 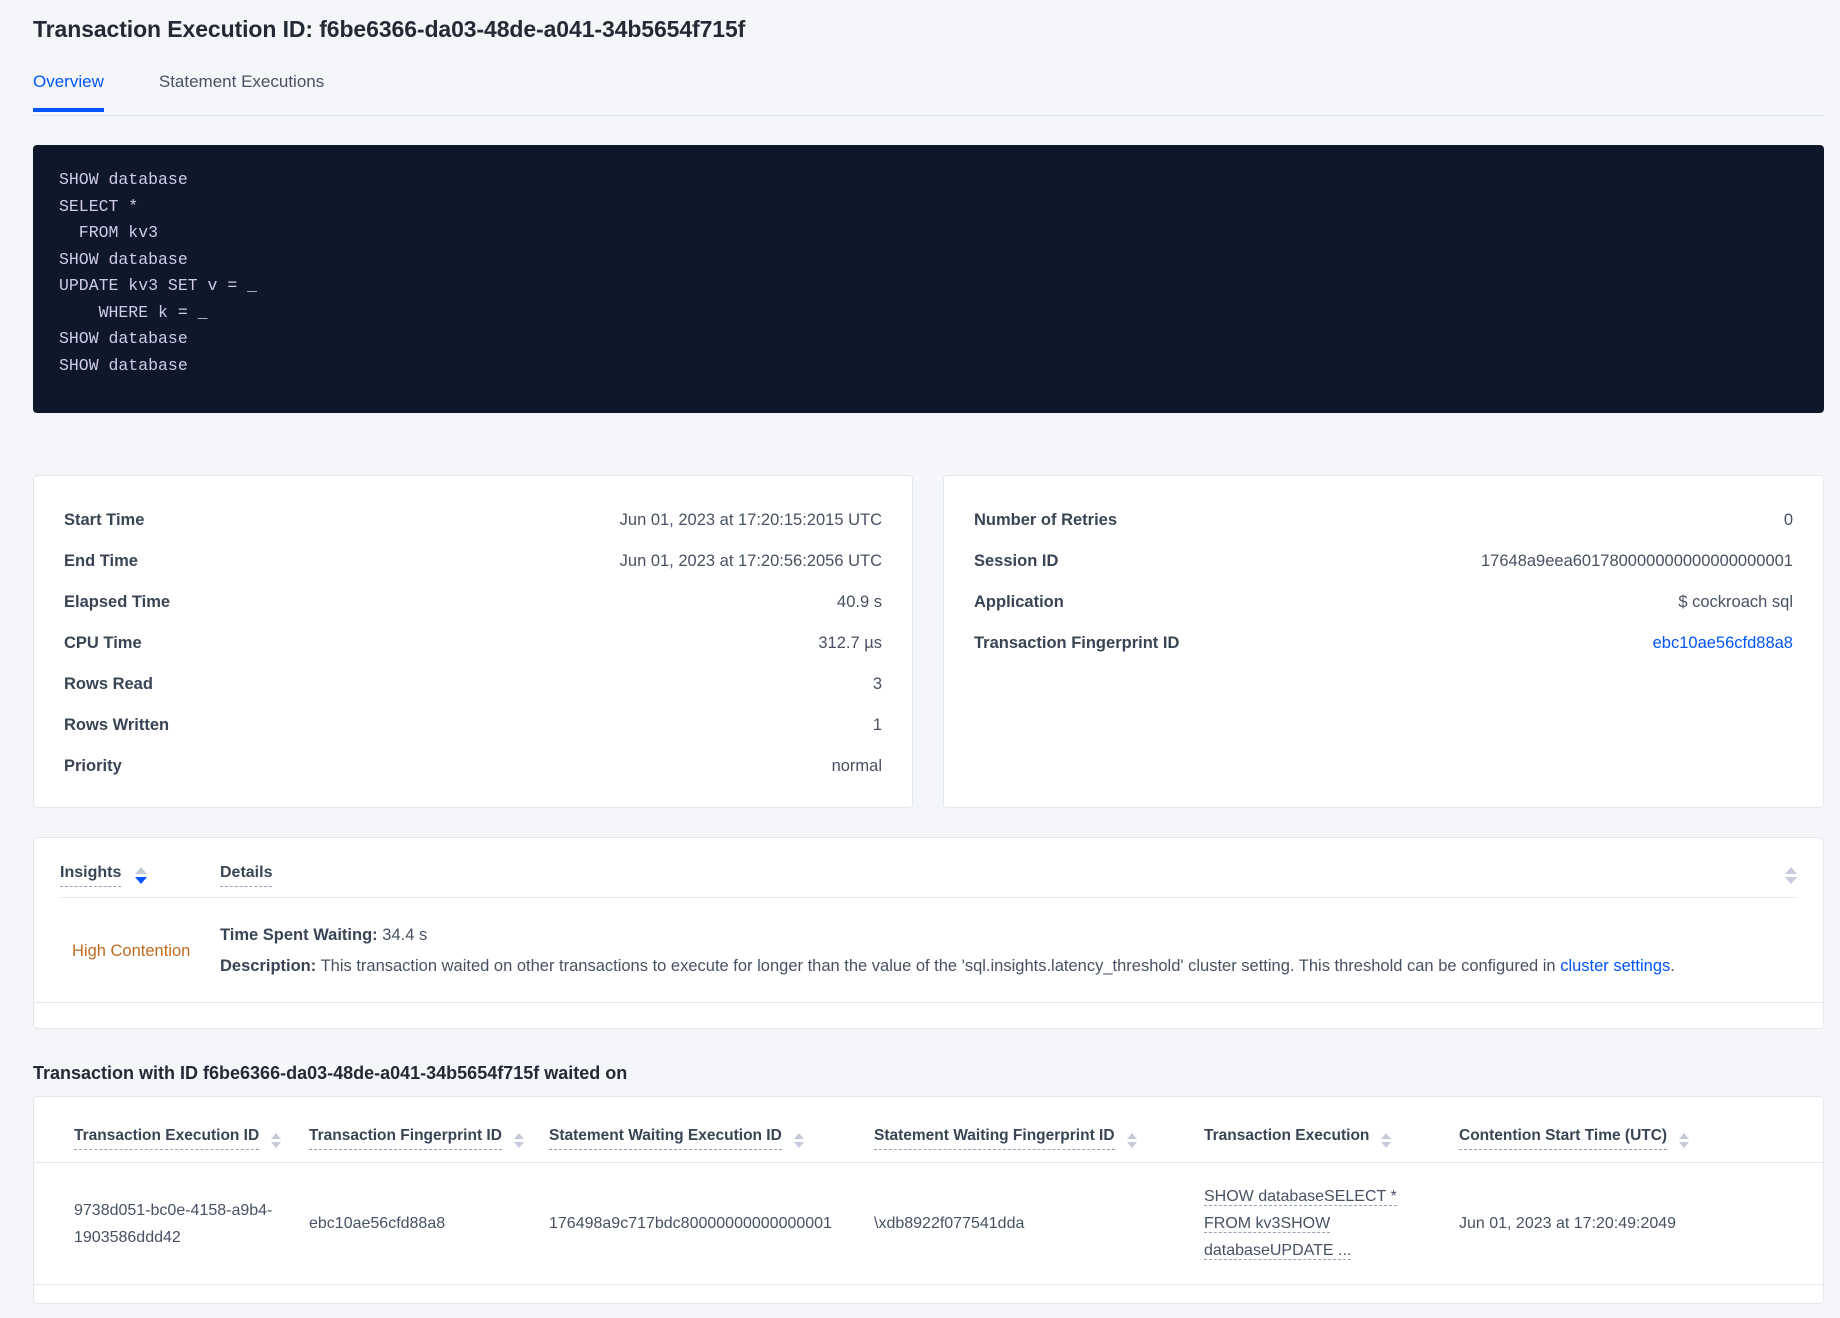 What do you see at coordinates (750, 520) in the screenshot?
I see `stat-value: Jun 01, 2023 at 17:20:15:2015 UTC` at bounding box center [750, 520].